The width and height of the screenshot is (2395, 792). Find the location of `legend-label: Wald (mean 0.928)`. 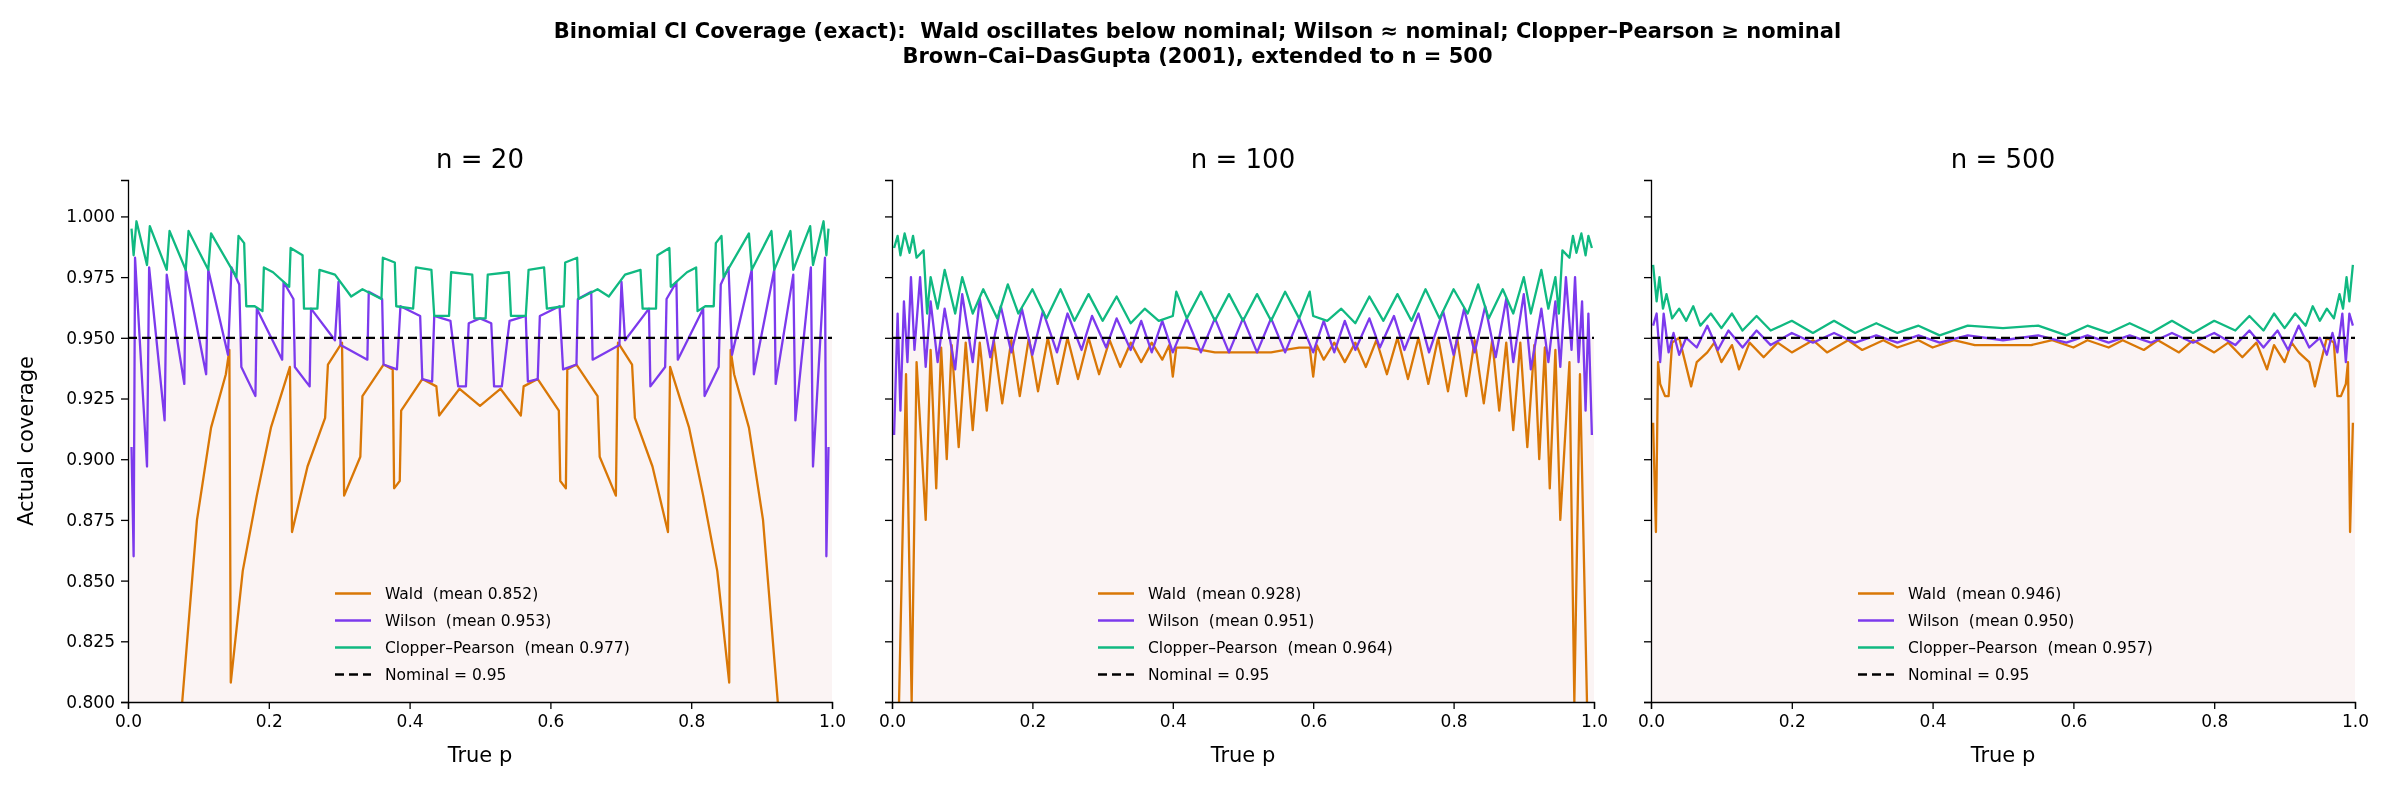

legend-label: Wald (mean 0.928) is located at coordinates (1225, 593).